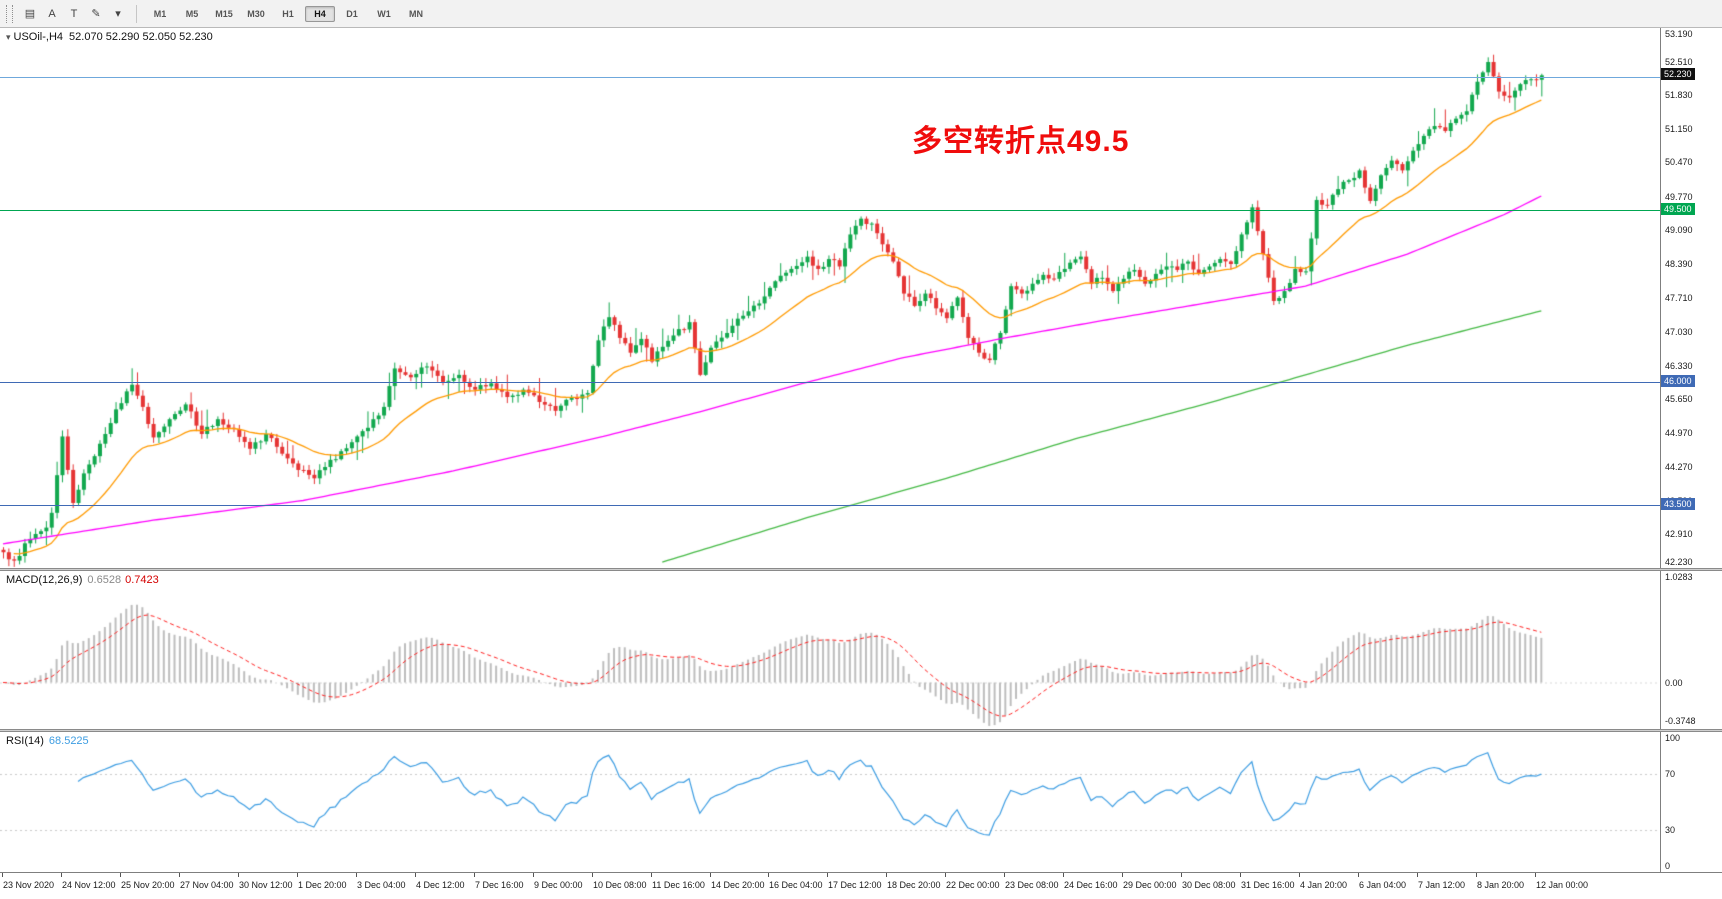  Describe the element at coordinates (96, 14) in the screenshot. I see `draw-tool-icon: ✎` at that location.